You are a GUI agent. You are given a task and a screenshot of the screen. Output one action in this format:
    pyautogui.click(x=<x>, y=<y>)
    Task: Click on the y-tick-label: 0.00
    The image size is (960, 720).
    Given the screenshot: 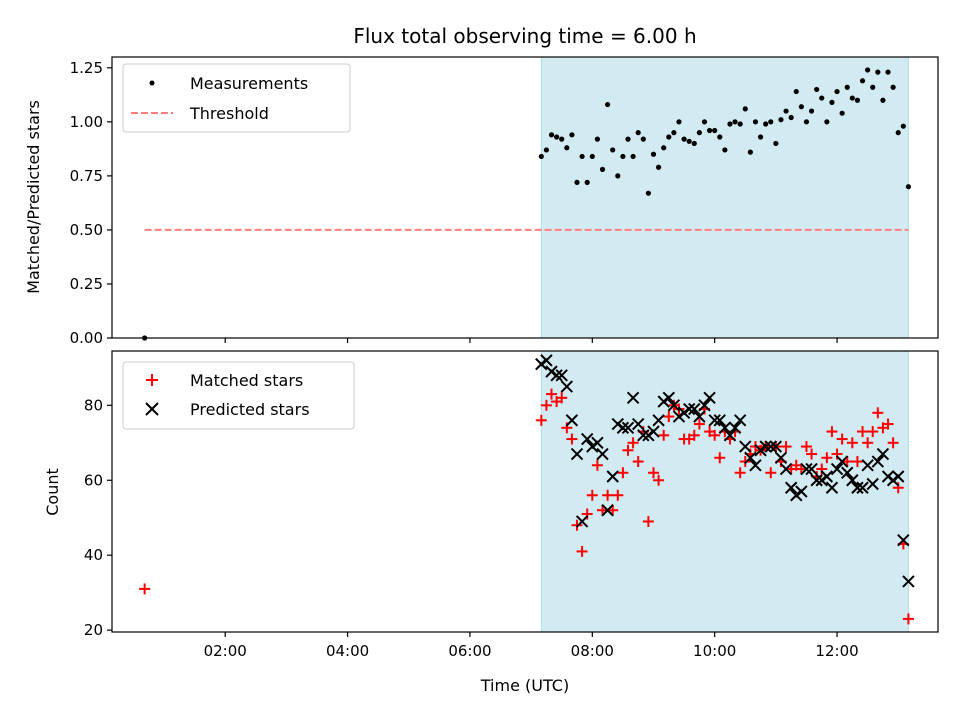 What is the action you would take?
    pyautogui.click(x=86, y=338)
    